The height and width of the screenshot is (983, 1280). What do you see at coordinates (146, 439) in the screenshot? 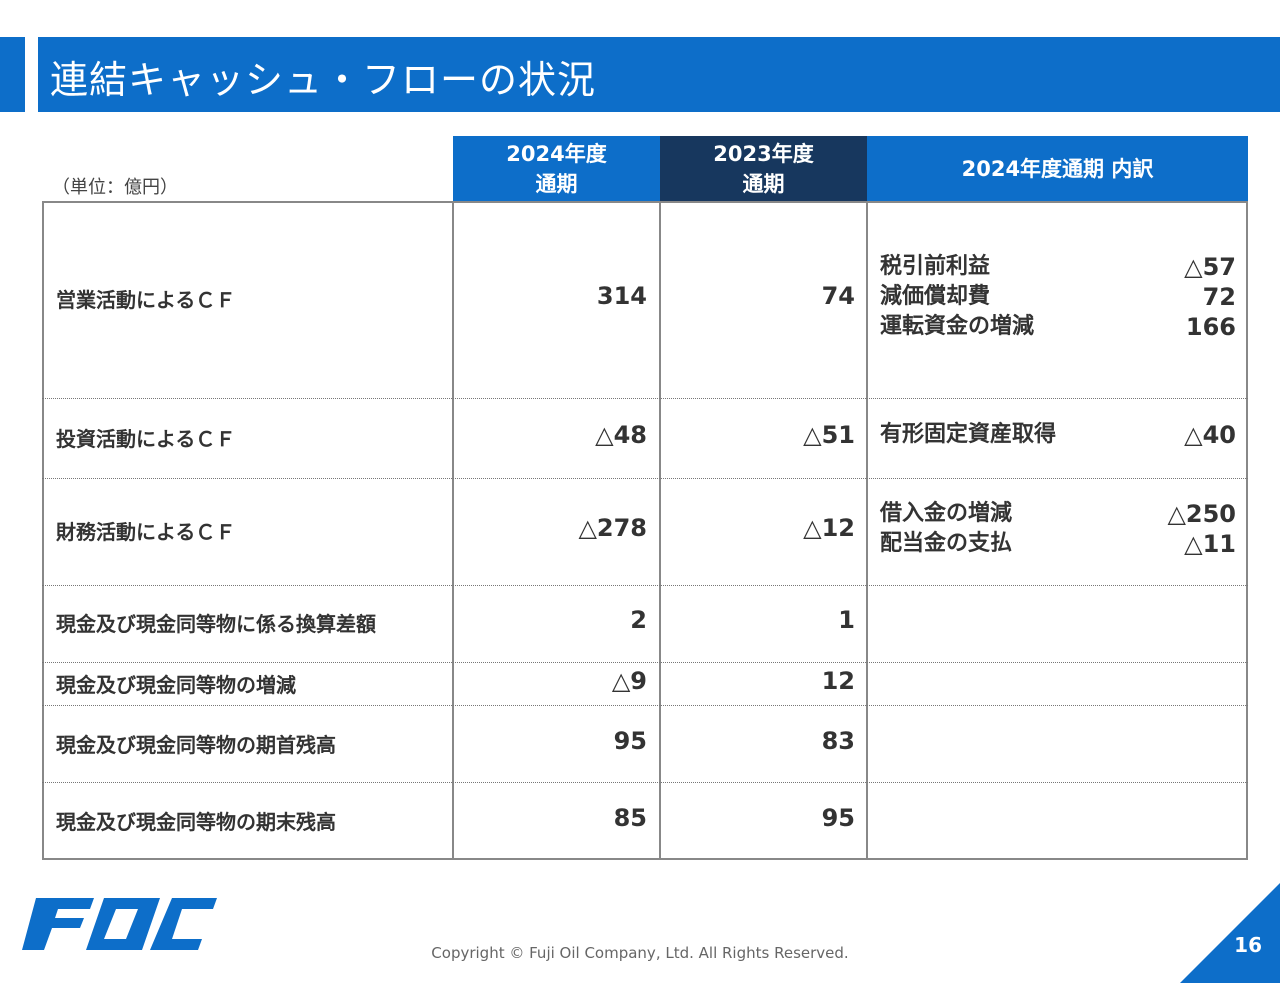
I see `row-label-investing-cf: 投資活動によるＣＦ` at bounding box center [146, 439].